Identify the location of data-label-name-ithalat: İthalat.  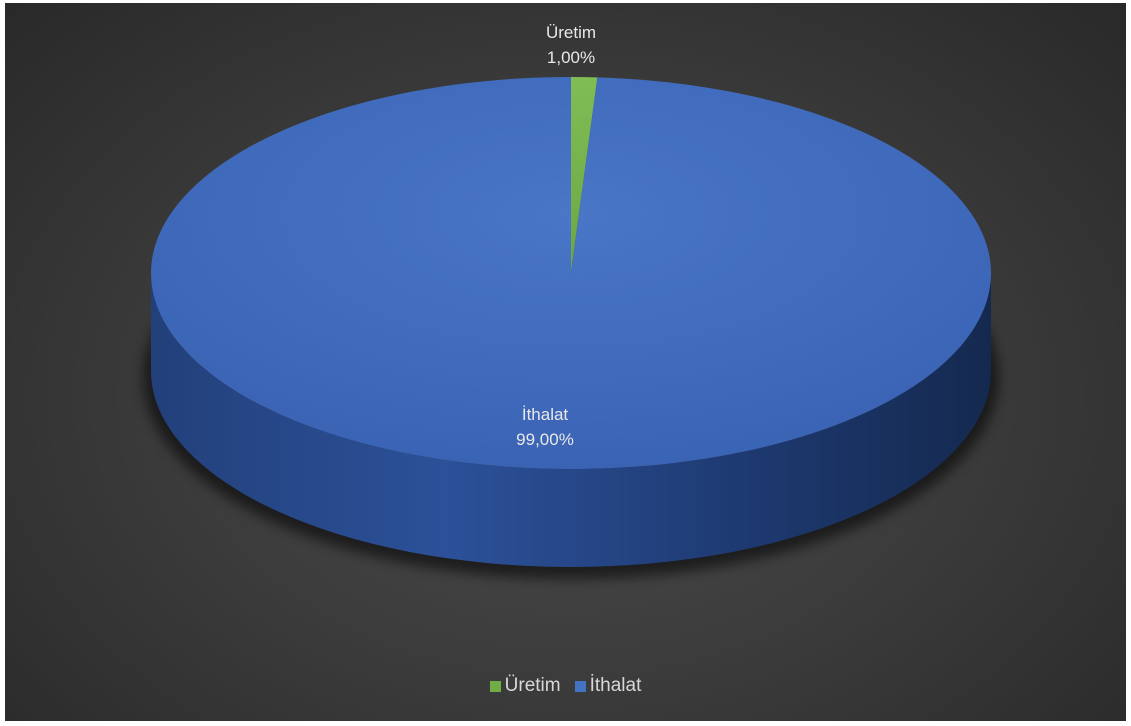
(545, 414).